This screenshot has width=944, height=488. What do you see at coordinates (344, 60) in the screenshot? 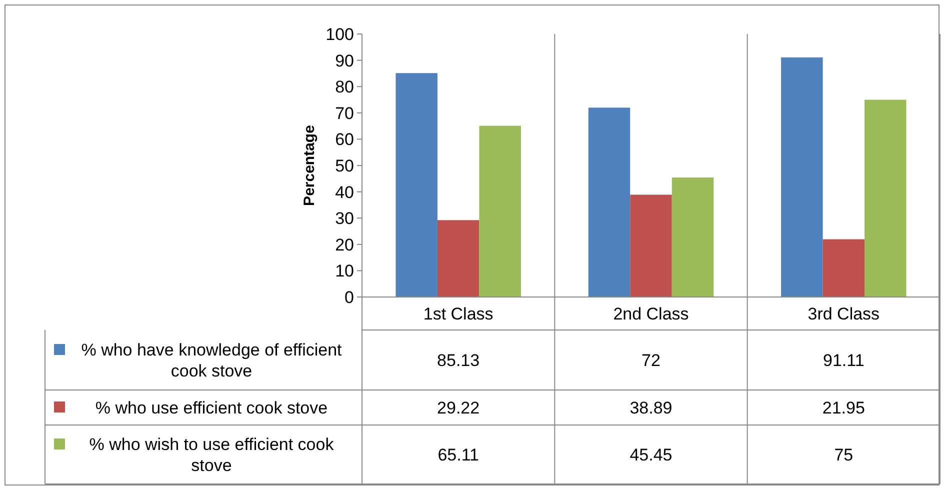
I see `y-tick-label: 90` at bounding box center [344, 60].